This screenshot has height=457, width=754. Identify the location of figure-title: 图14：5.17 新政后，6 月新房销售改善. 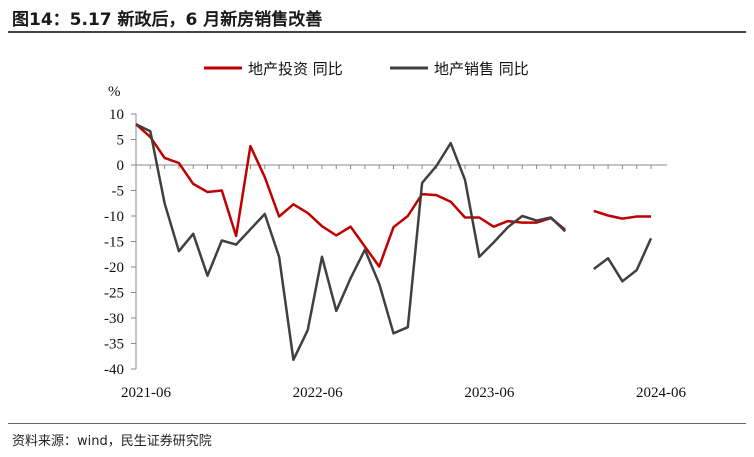
(167, 20).